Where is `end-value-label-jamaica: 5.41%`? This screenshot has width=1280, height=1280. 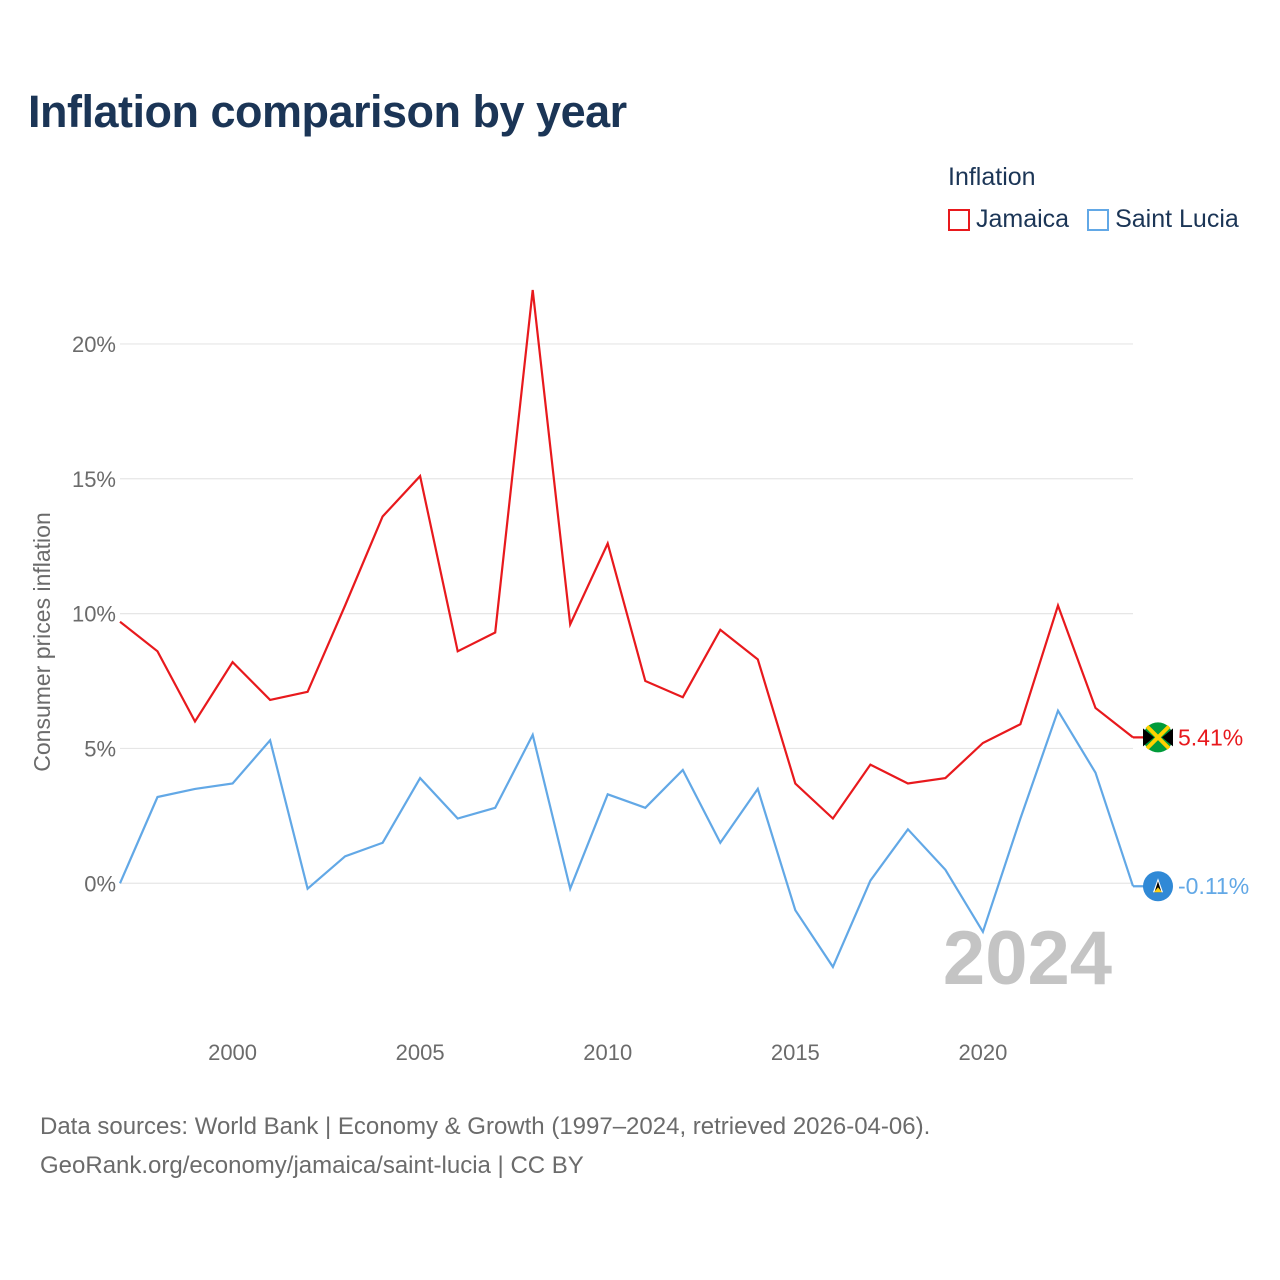
end-value-label-jamaica: 5.41% is located at coordinates (1210, 737).